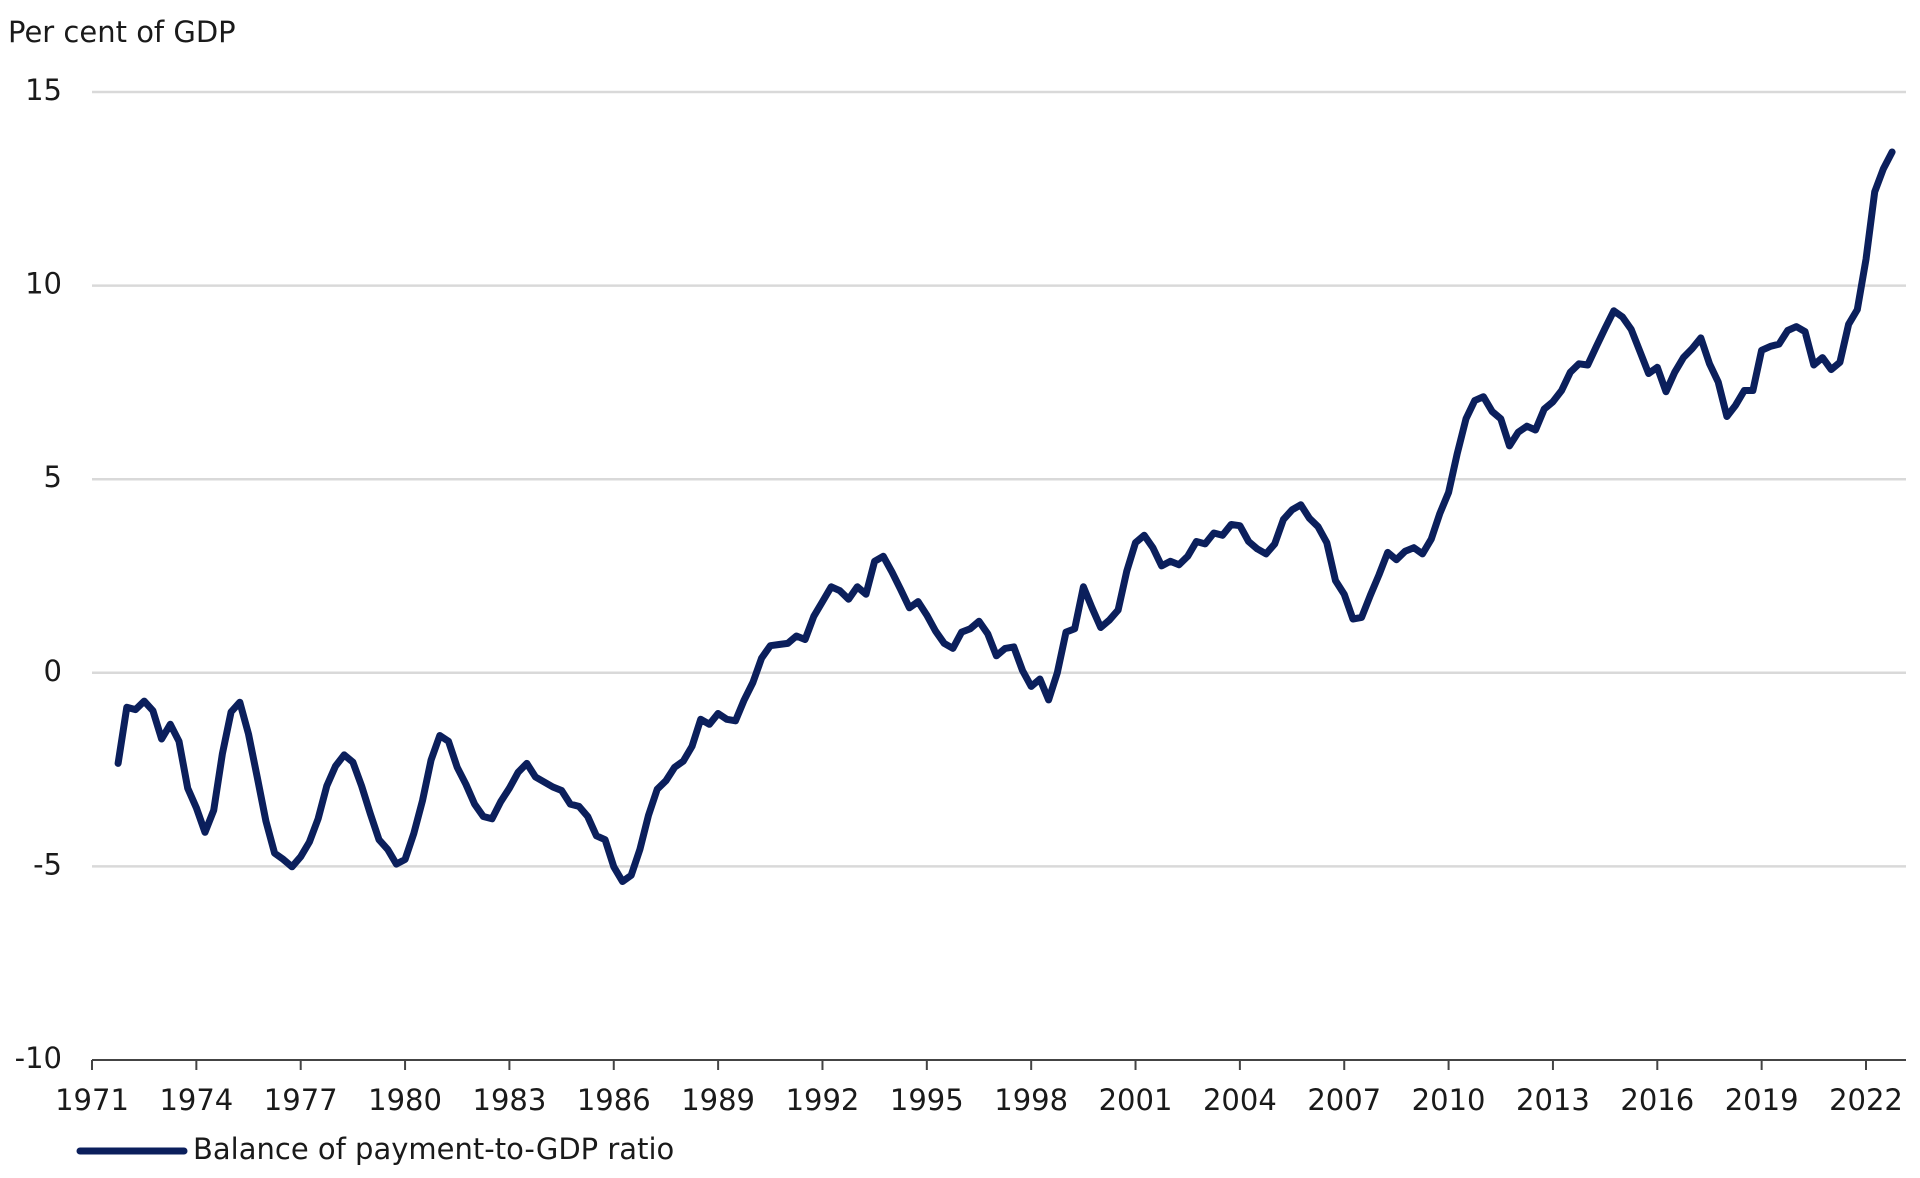  Describe the element at coordinates (510, 1100) in the screenshot. I see `x-tick-label: 1983` at that location.